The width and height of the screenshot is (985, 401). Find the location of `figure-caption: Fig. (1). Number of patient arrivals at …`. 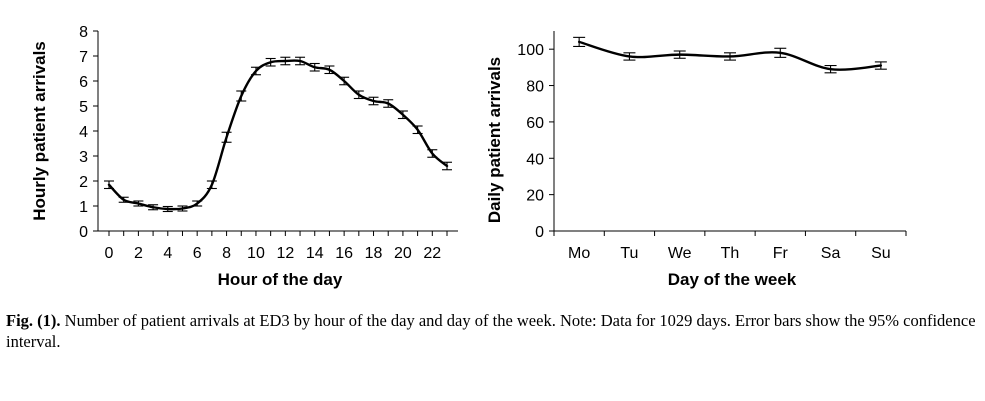

figure-caption: Fig. (1). Number of patient arrivals at … is located at coordinates (491, 331).